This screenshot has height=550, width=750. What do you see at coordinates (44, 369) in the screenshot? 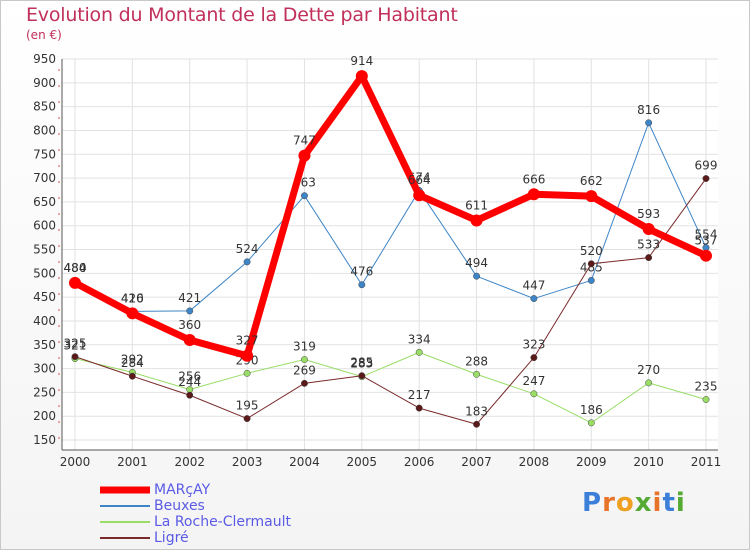
I see `y-tick-label: 300` at bounding box center [44, 369].